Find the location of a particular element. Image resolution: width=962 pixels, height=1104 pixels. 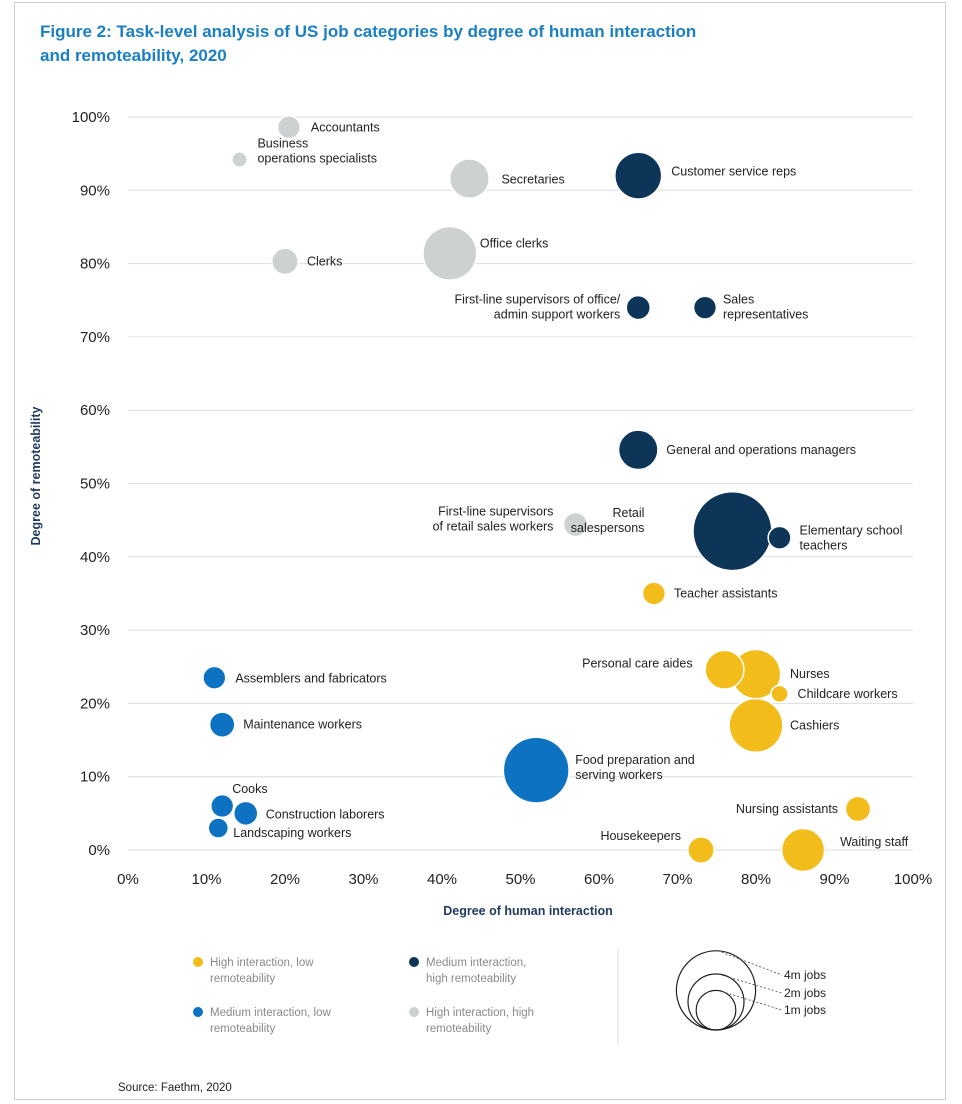

point-label-line: Sales is located at coordinates (738, 300).